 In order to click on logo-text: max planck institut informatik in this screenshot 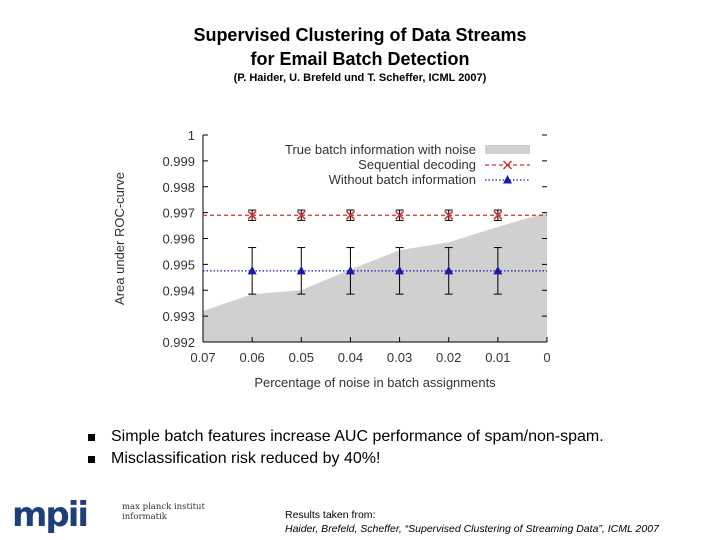, I will do `click(163, 512)`.